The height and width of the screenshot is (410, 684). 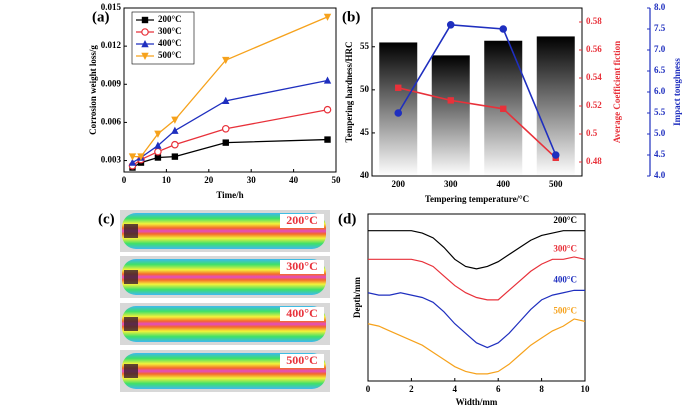 What do you see at coordinates (351, 17) in the screenshot?
I see `panel-label: (b)` at bounding box center [351, 17].